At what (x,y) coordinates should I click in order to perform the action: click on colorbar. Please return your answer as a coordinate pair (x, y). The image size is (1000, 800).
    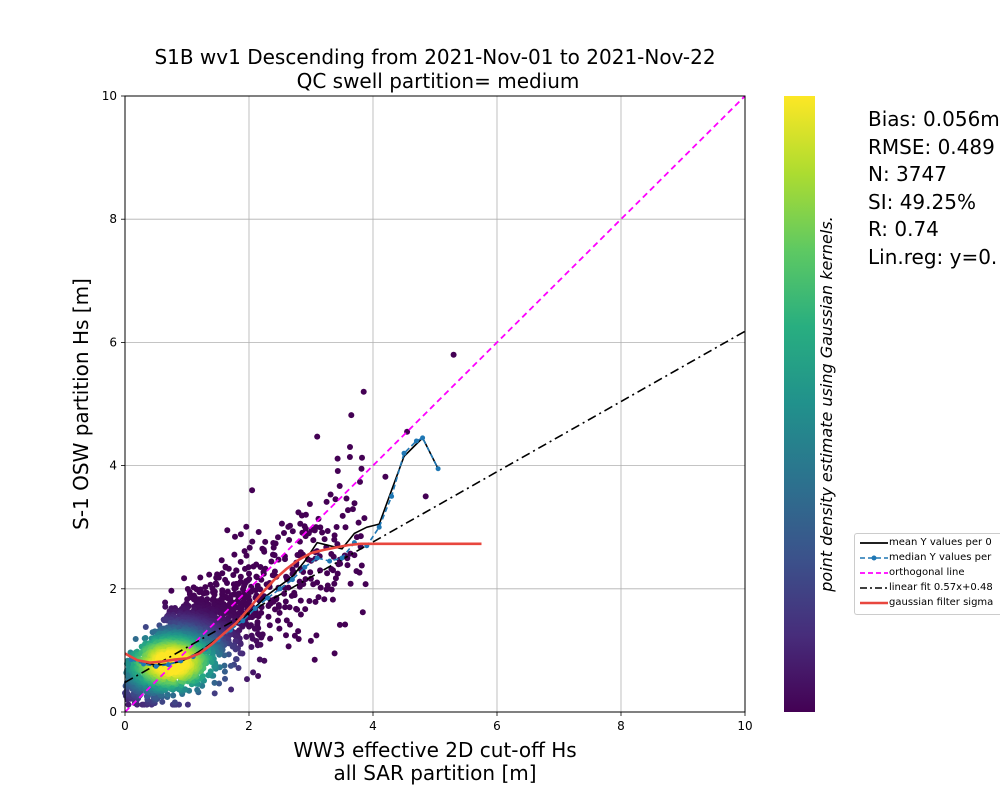
    Looking at the image, I should click on (799, 404).